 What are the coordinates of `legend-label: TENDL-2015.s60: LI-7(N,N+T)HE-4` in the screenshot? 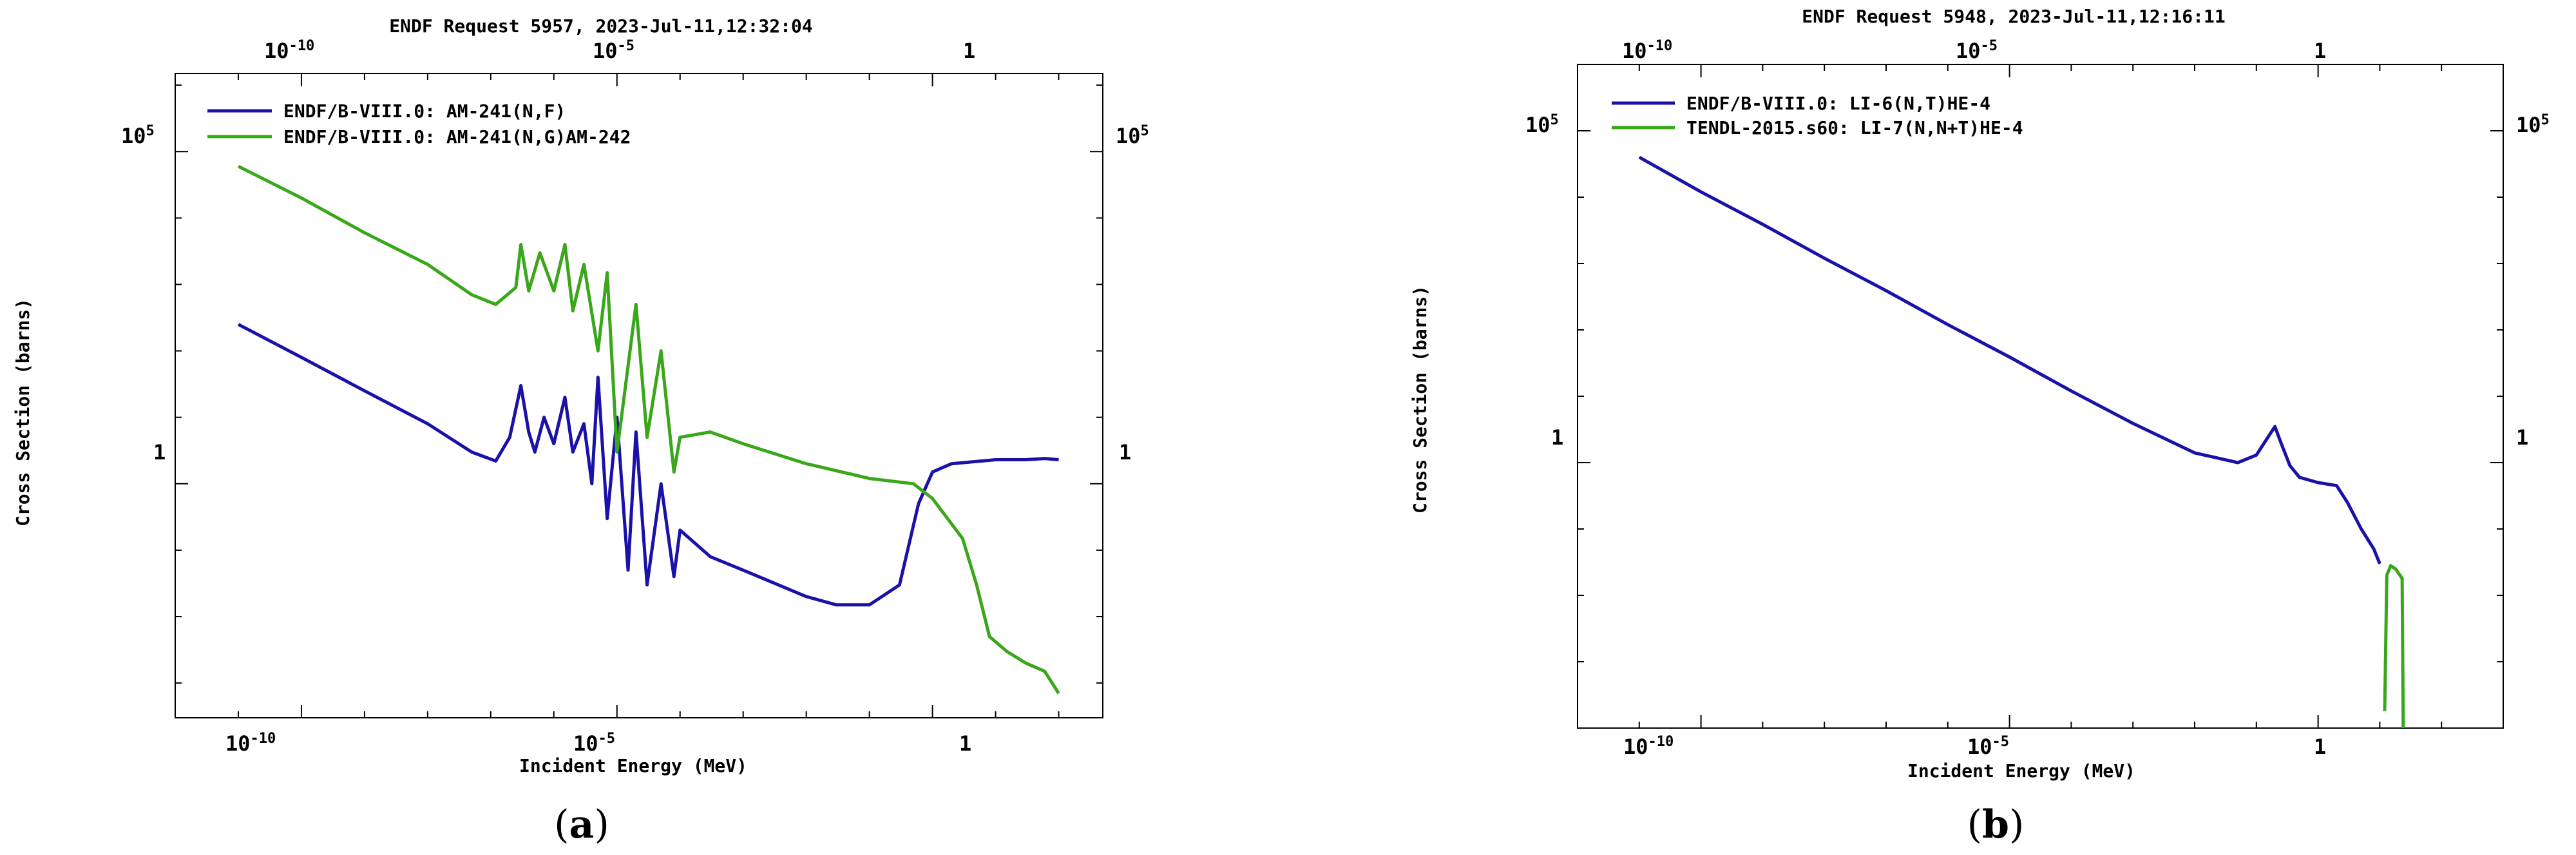 It's located at (1854, 128).